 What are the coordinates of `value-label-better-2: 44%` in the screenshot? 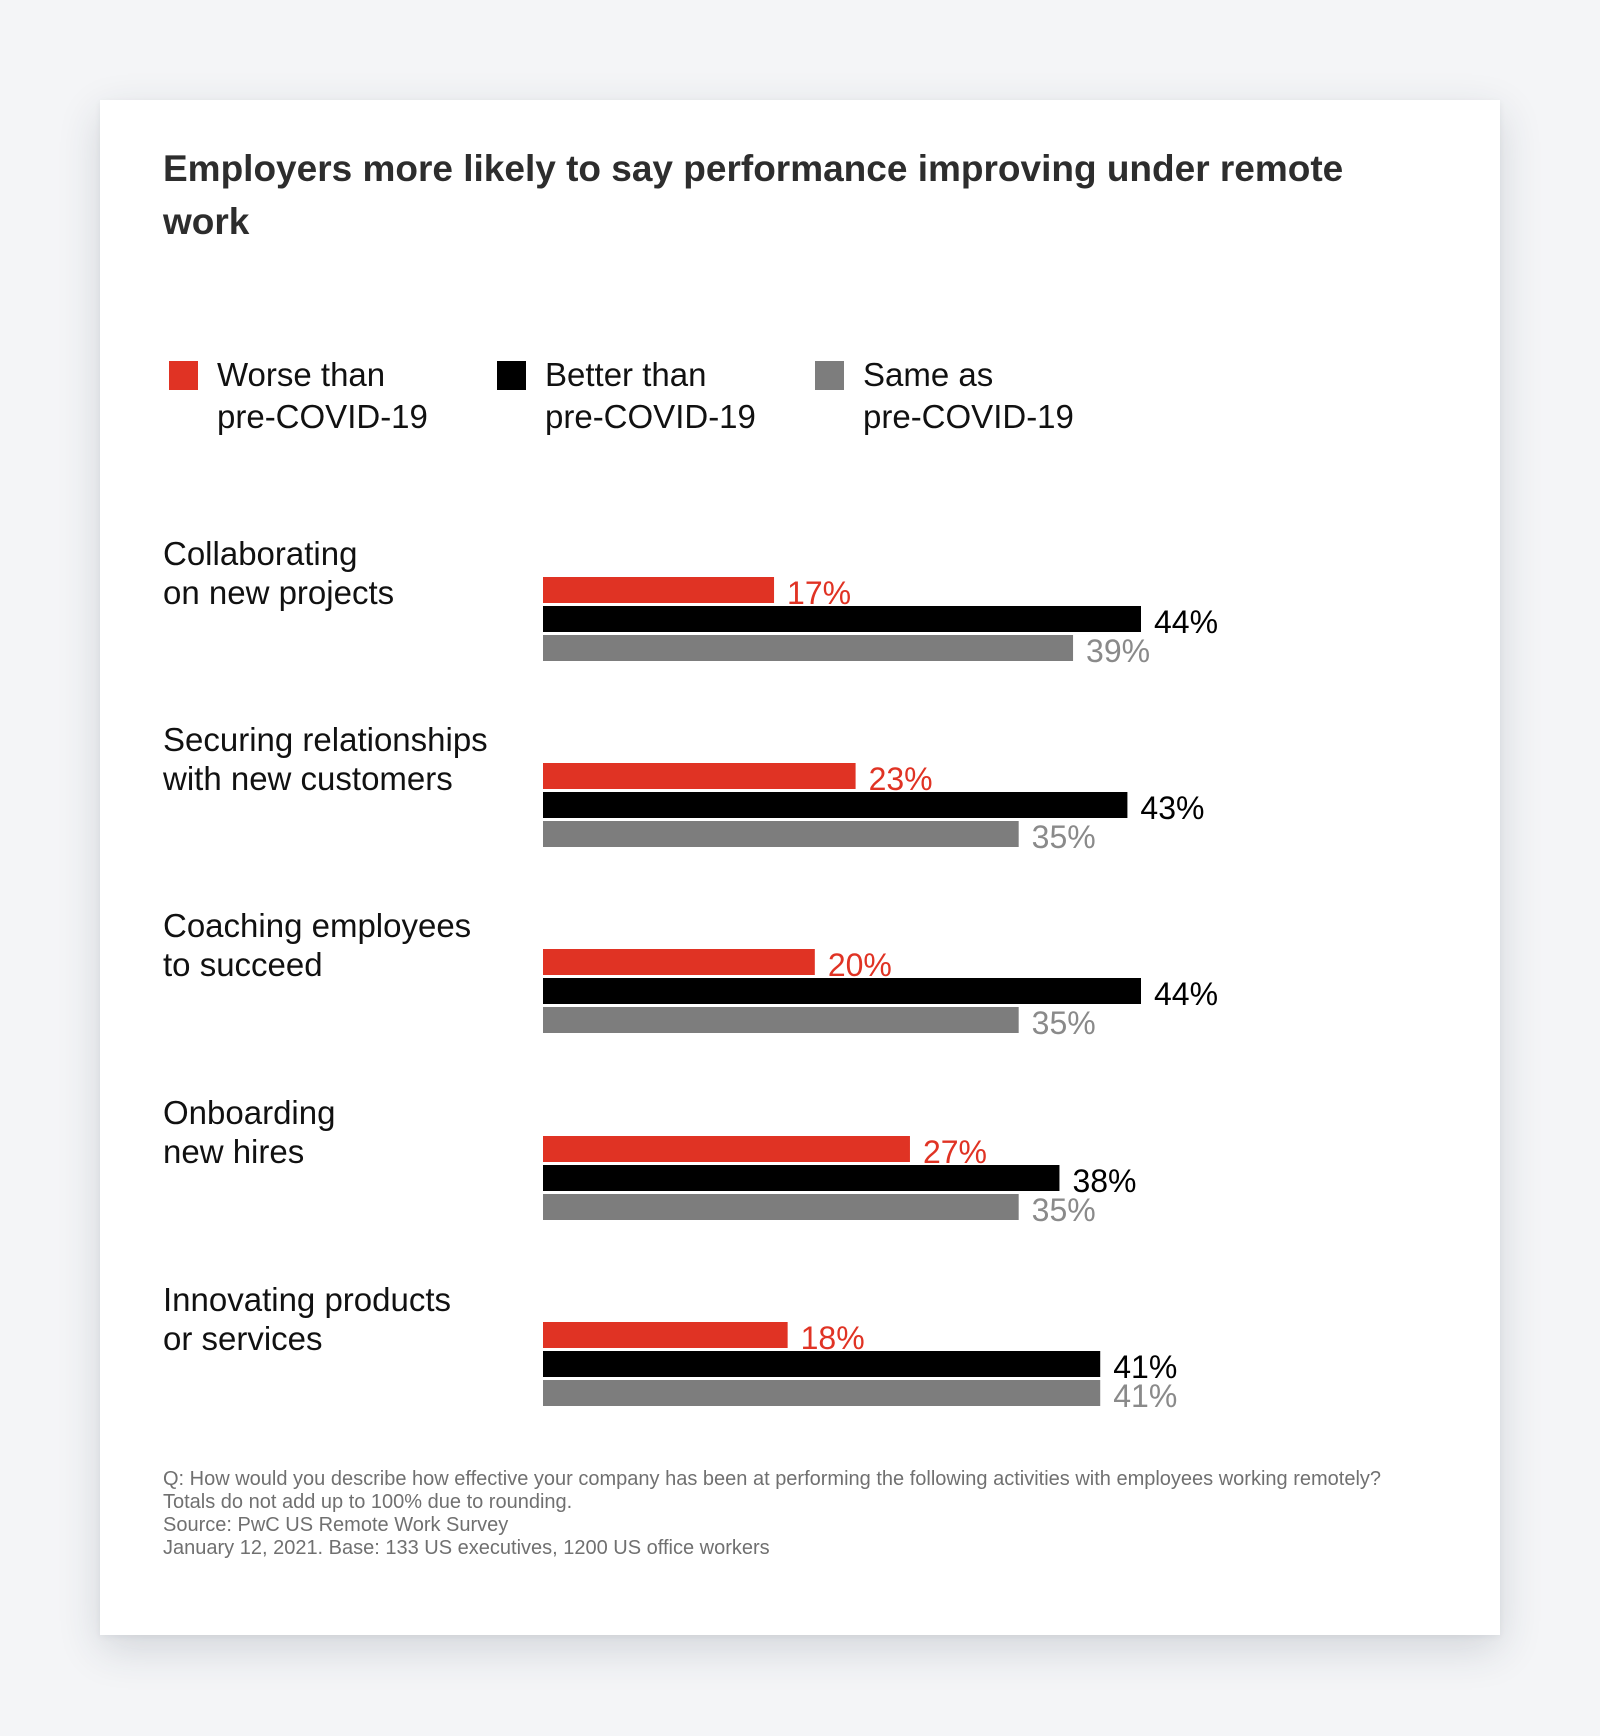 It's located at (1186, 994).